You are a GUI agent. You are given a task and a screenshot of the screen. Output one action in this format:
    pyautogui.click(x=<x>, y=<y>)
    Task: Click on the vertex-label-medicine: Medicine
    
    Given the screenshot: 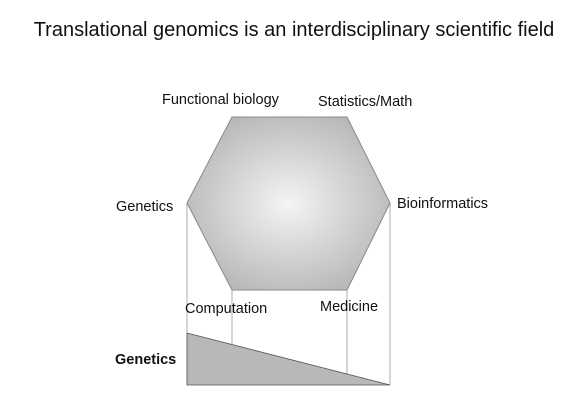 What is the action you would take?
    pyautogui.click(x=349, y=307)
    